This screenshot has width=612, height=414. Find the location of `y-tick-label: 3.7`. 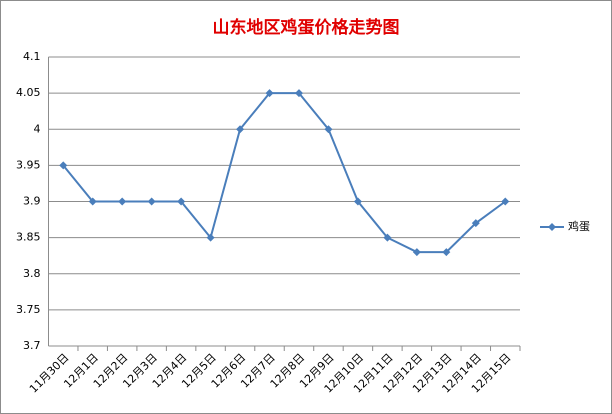

y-tick-label: 3.7 is located at coordinates (32, 345).